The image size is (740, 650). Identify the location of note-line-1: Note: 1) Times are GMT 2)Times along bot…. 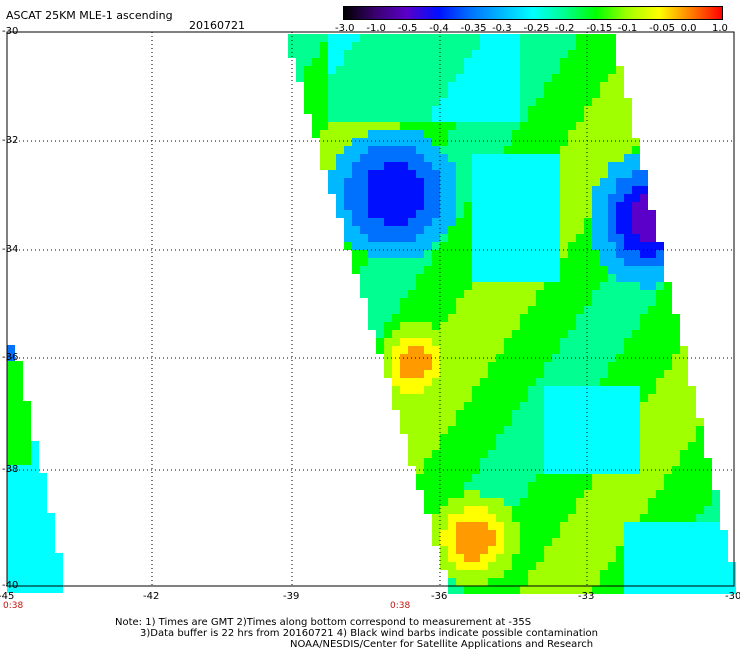
(323, 622).